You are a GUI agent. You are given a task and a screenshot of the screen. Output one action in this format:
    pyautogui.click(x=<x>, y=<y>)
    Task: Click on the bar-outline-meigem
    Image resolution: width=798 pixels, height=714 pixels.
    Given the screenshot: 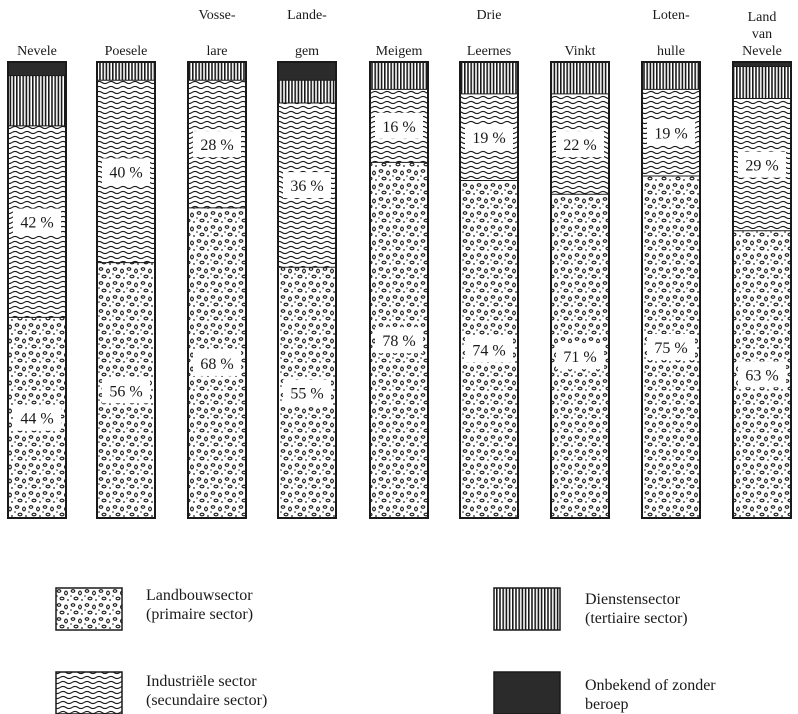 What is the action you would take?
    pyautogui.click(x=399, y=290)
    